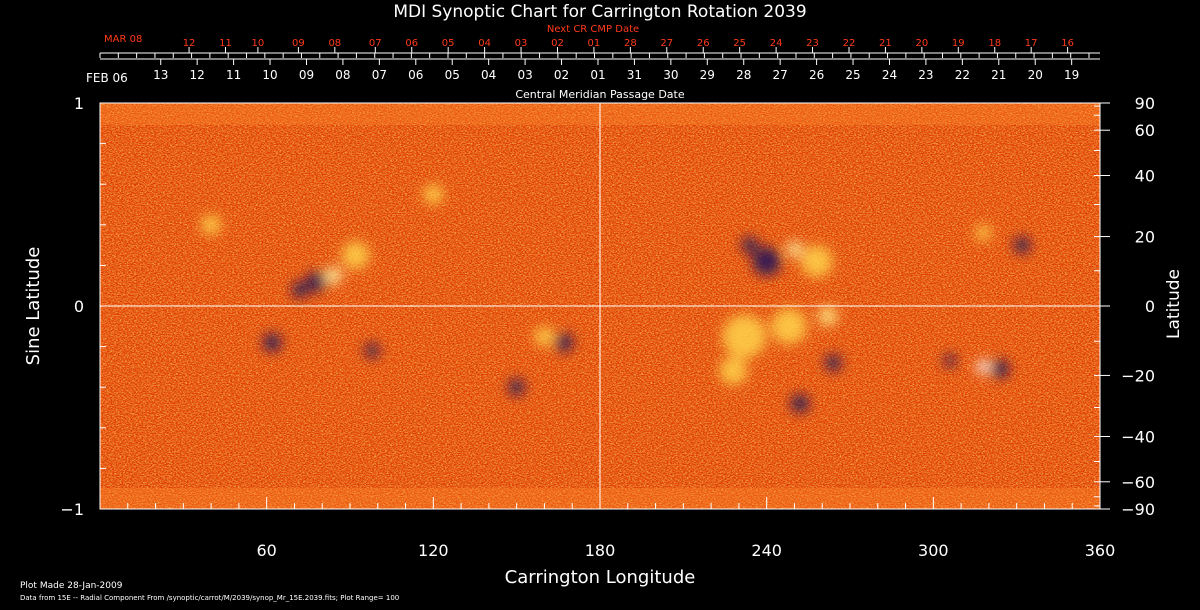 Image resolution: width=1200 pixels, height=610 pixels. Describe the element at coordinates (666, 43) in the screenshot. I see `next-cr-tick-label: 27` at that location.